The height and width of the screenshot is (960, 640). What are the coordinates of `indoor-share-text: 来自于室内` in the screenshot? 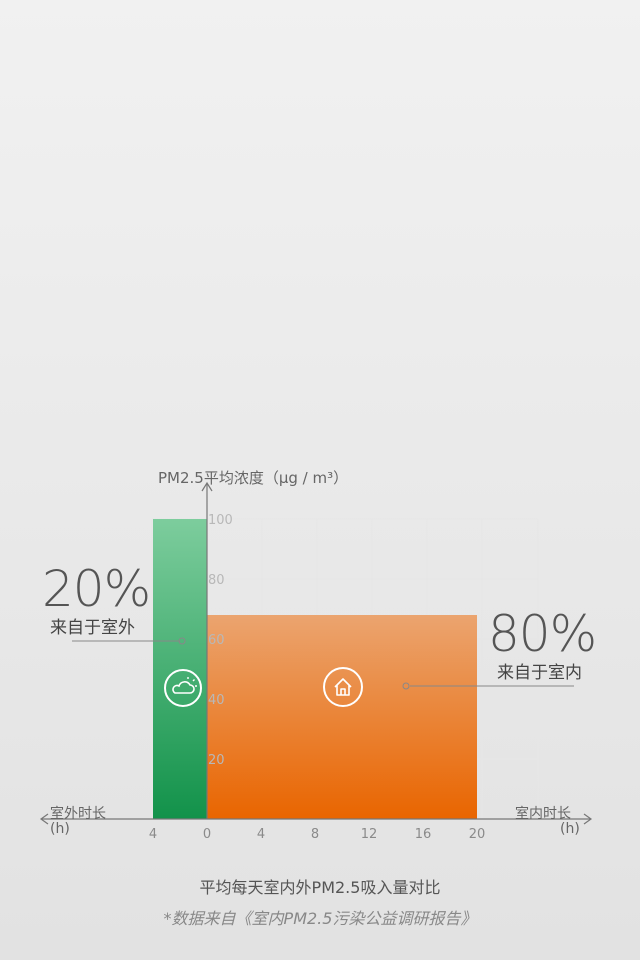 It's located at (539, 673).